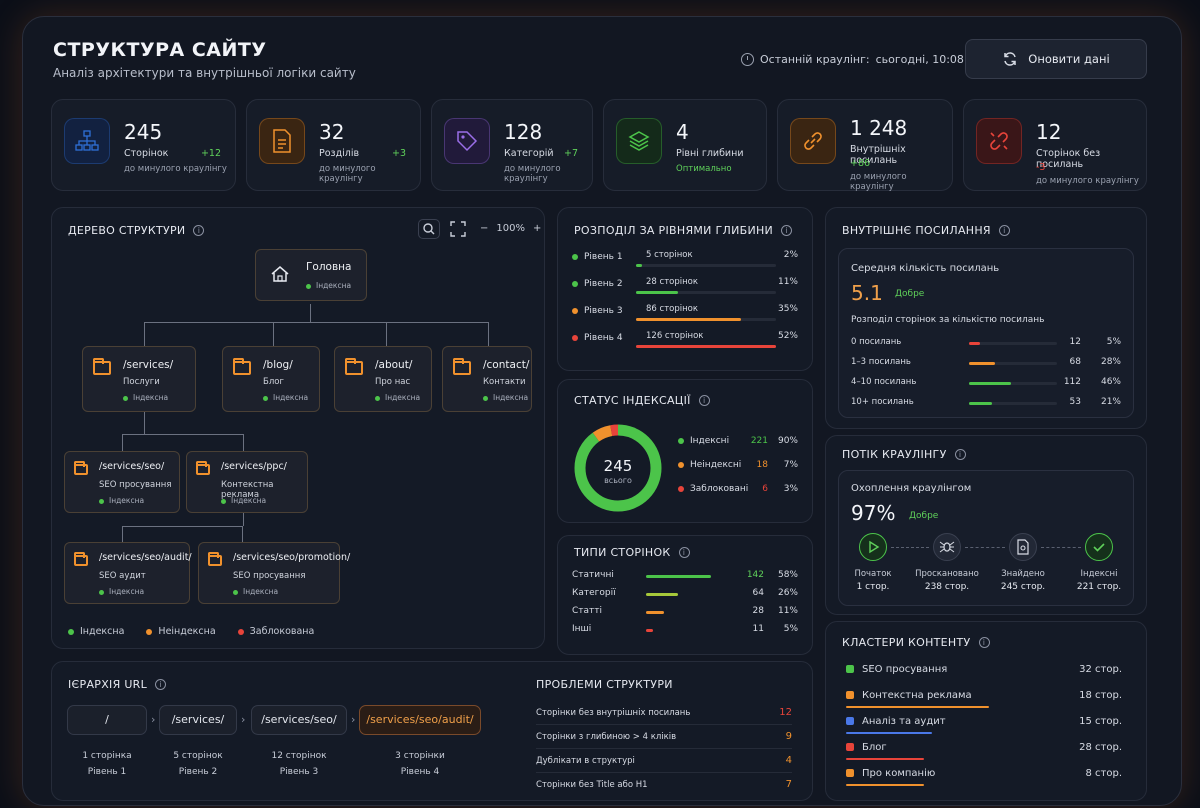 This screenshot has height=808, width=1200. I want to click on tag-icon, so click(467, 141).